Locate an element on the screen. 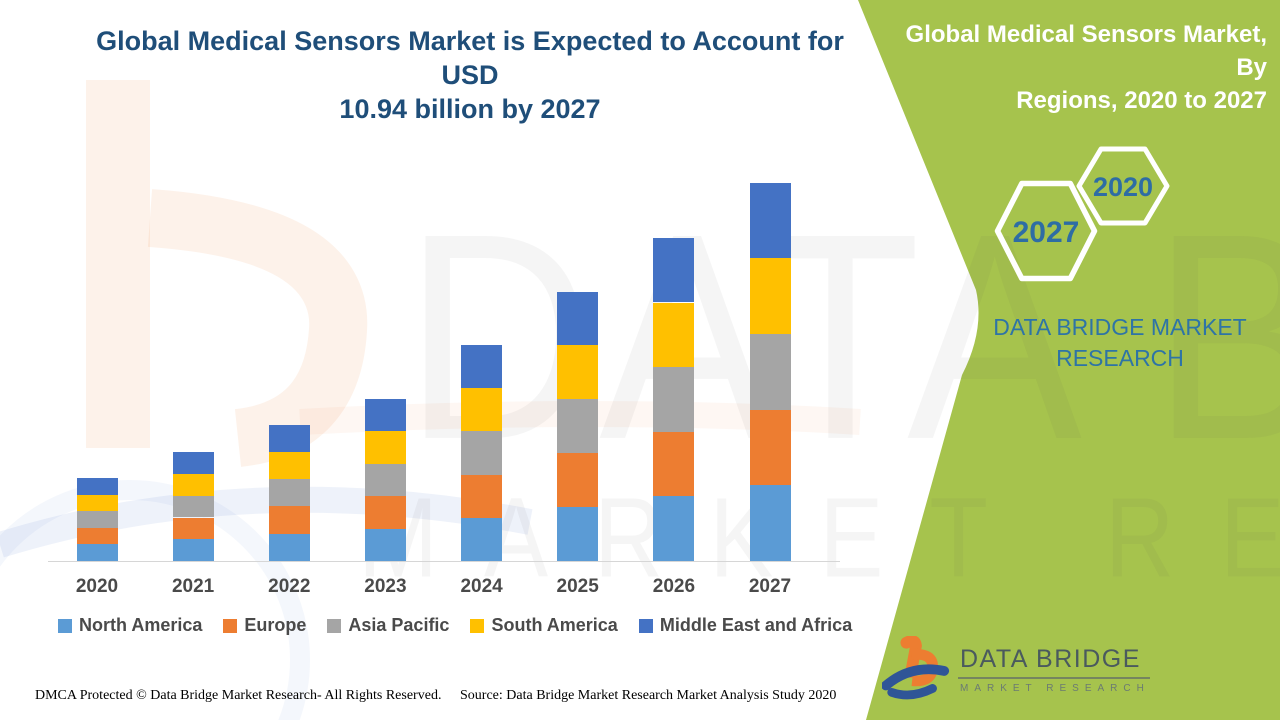  x-axis-label-2021: 2021 is located at coordinates (193, 586).